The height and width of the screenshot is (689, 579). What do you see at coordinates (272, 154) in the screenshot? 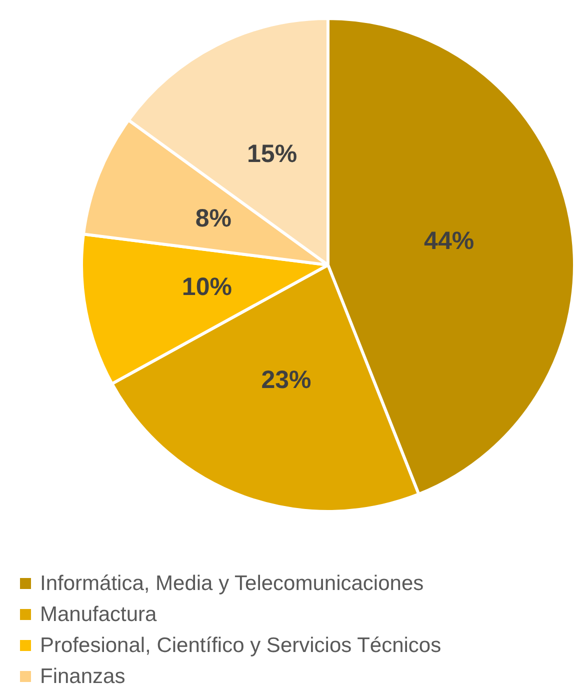
I see `data-label: 15%` at bounding box center [272, 154].